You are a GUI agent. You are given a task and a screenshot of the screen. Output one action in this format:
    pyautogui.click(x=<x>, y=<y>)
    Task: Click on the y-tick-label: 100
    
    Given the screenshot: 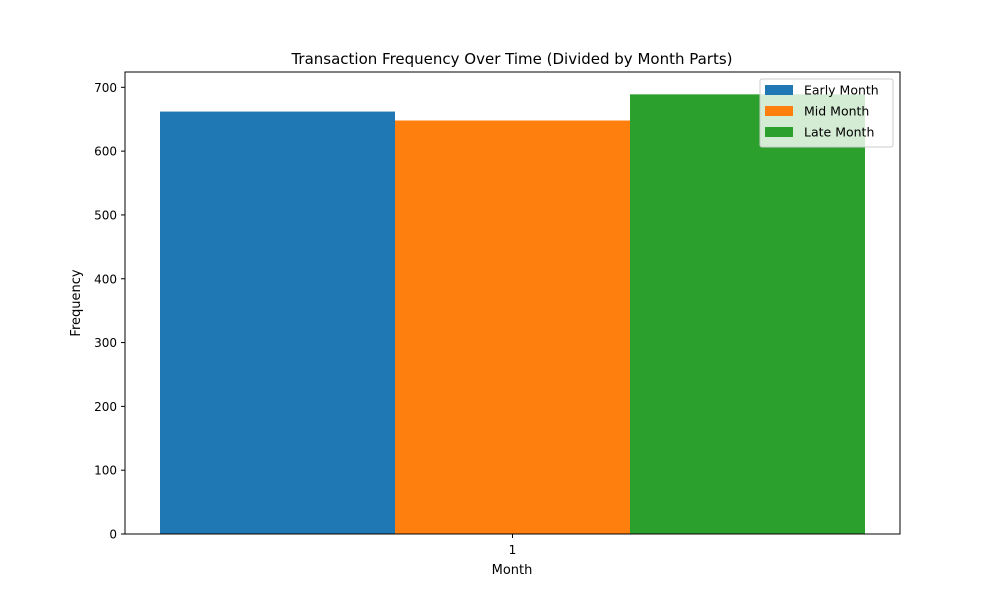 What is the action you would take?
    pyautogui.click(x=105, y=471)
    